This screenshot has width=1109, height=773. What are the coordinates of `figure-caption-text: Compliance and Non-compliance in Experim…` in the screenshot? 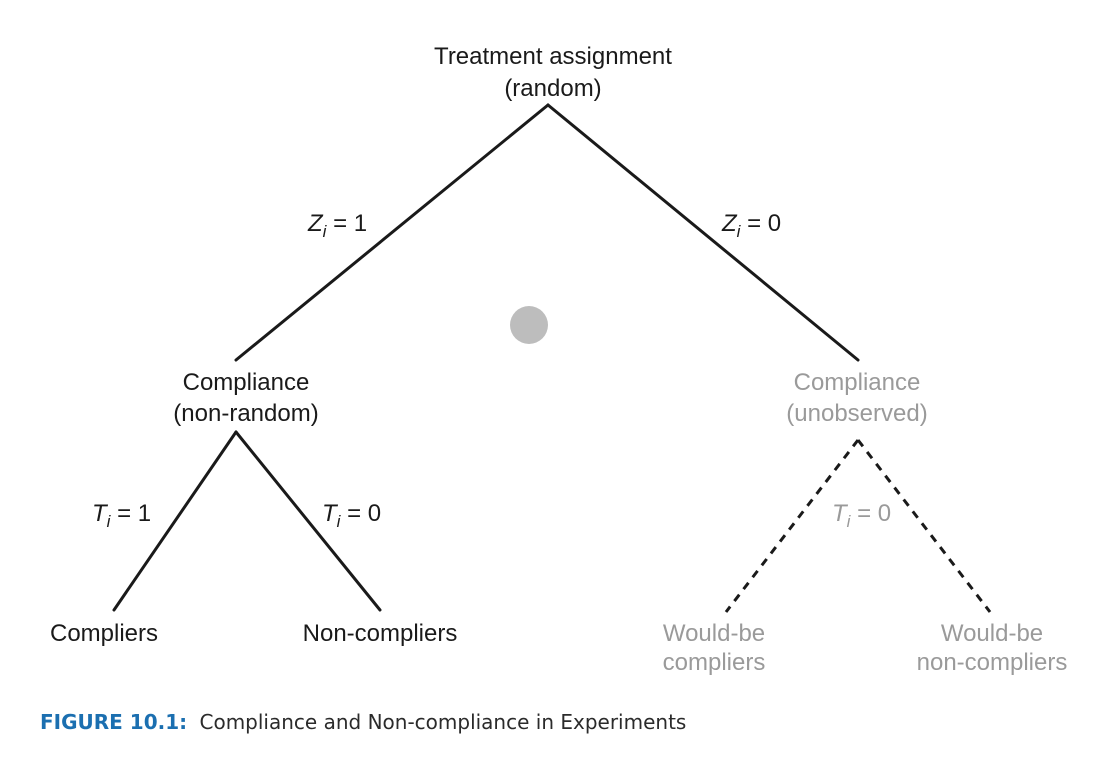 It's located at (443, 722).